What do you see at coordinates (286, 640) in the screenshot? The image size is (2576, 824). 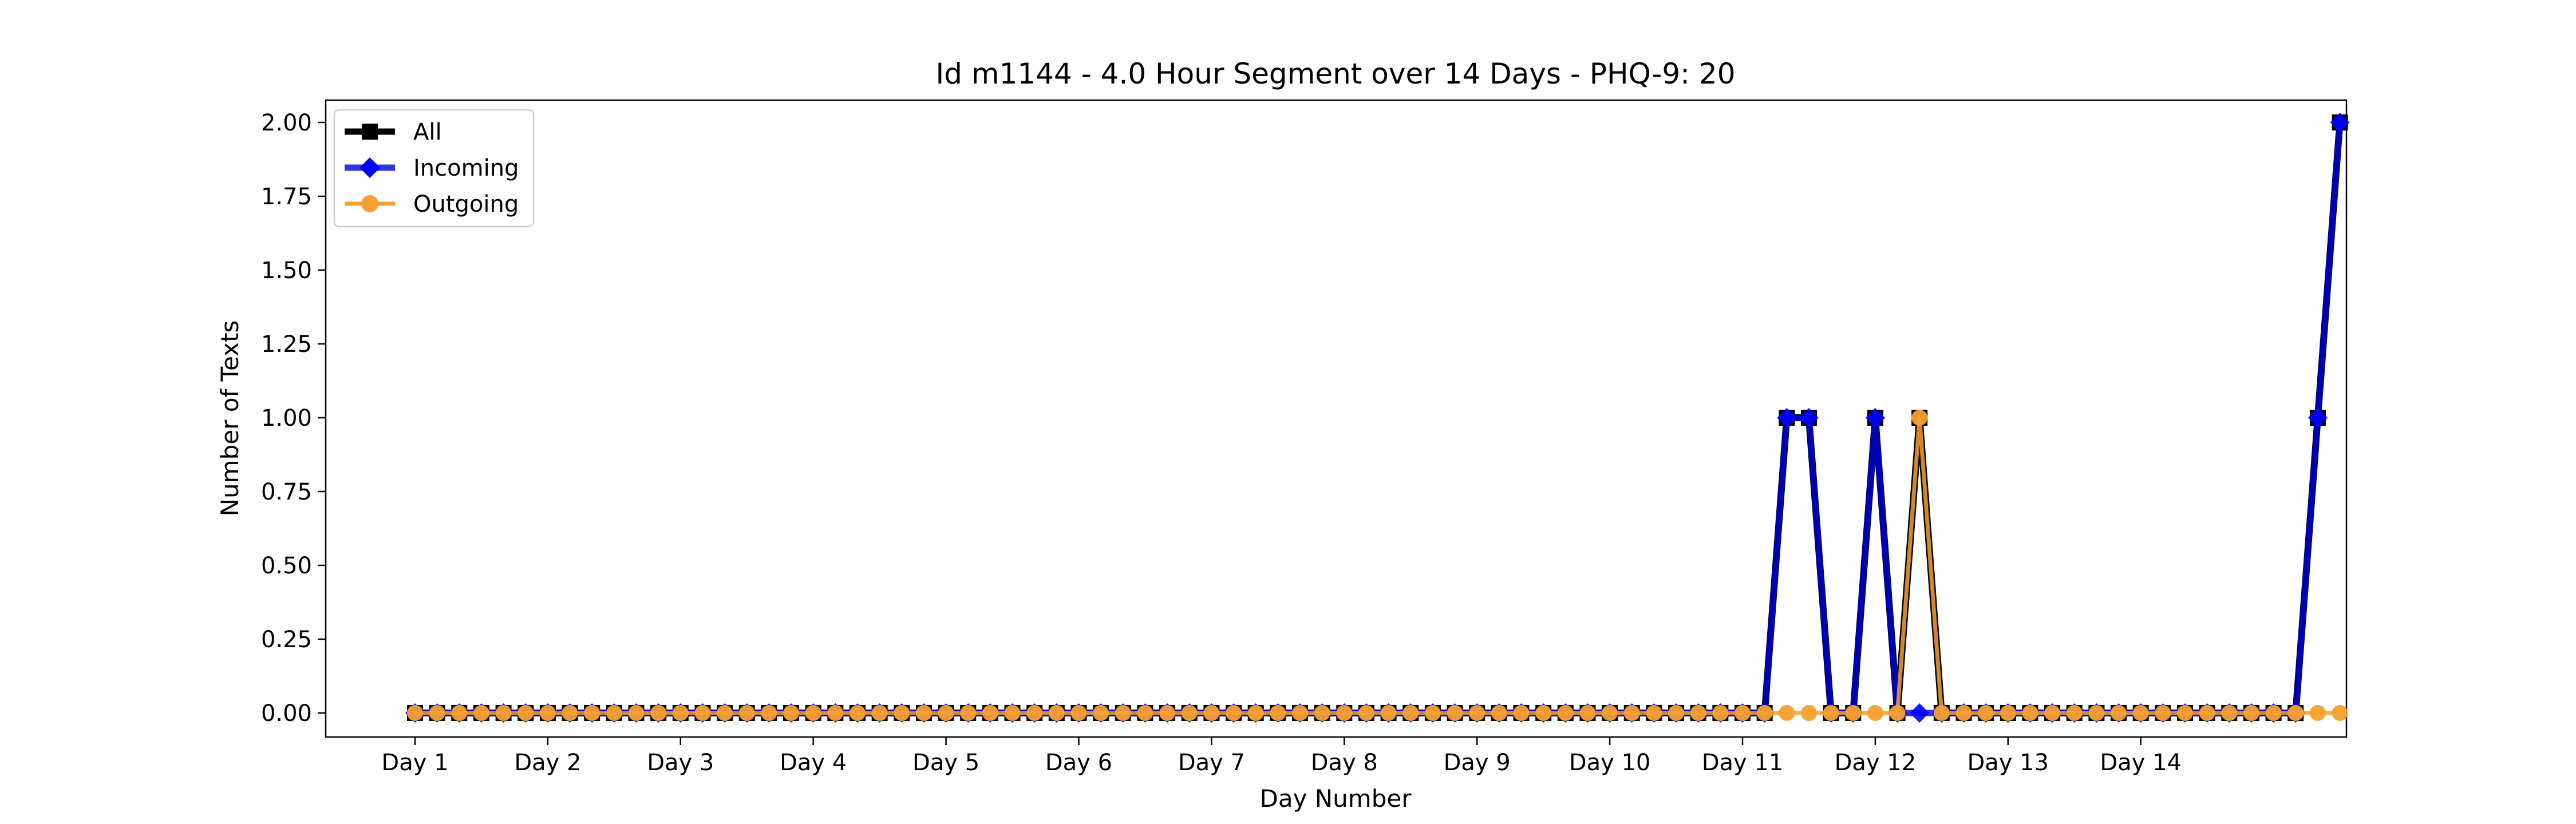 I see `y-tick-label-1: 0.25` at bounding box center [286, 640].